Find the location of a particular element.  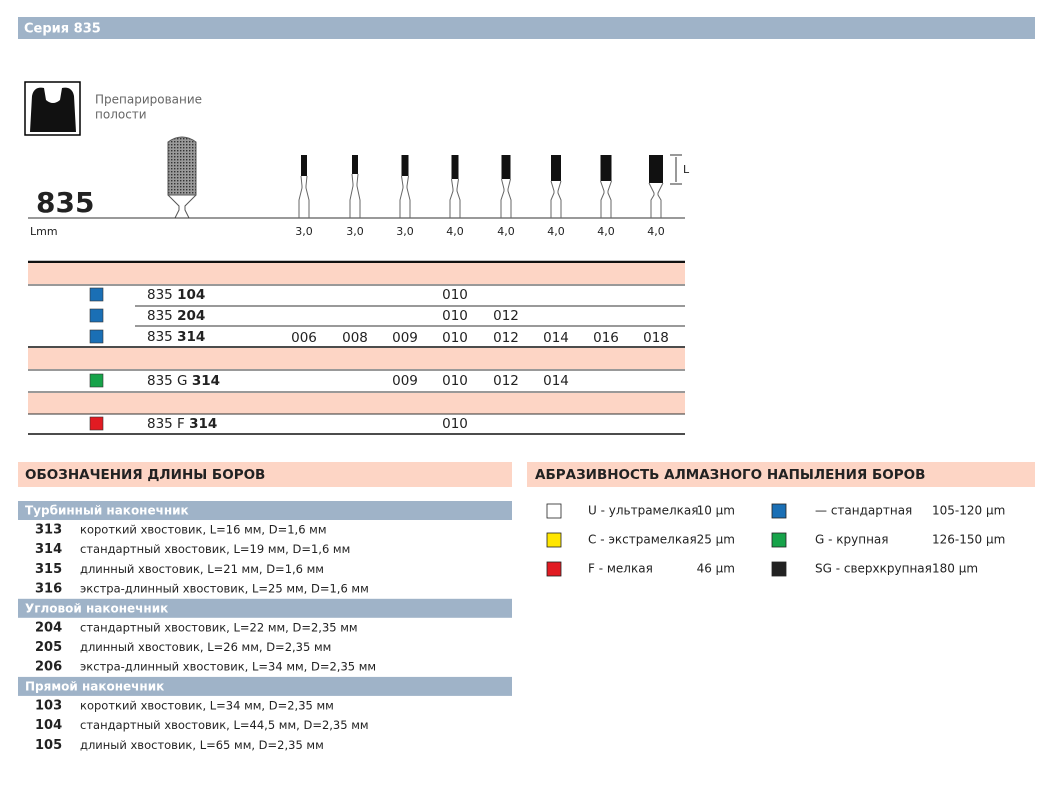

length-label: Lmm is located at coordinates (44, 231).